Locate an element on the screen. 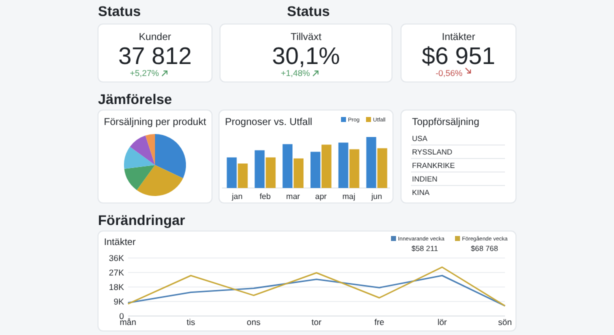  x-tick-label: sön is located at coordinates (505, 322).